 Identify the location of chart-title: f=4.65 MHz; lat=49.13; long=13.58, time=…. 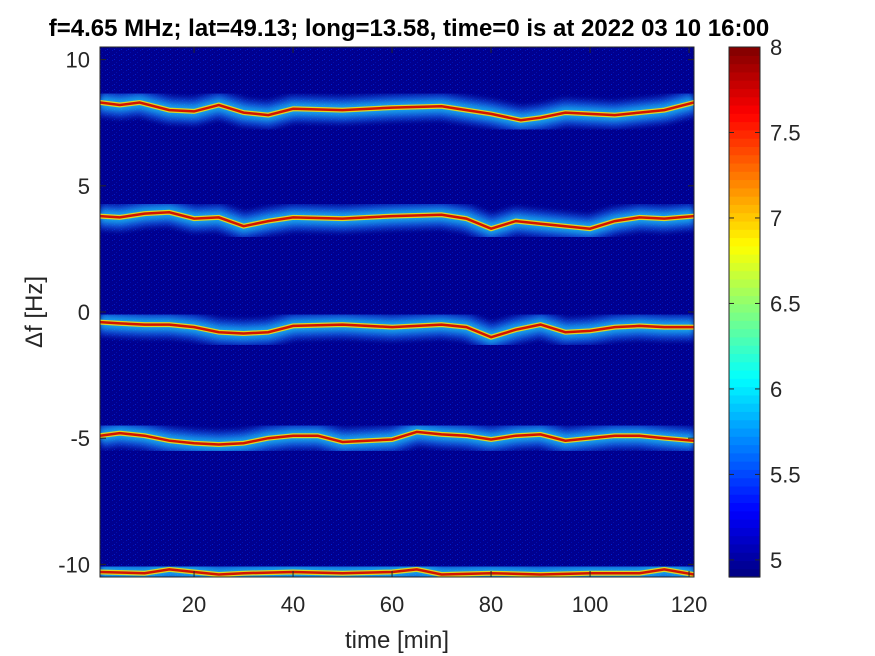
(409, 28).